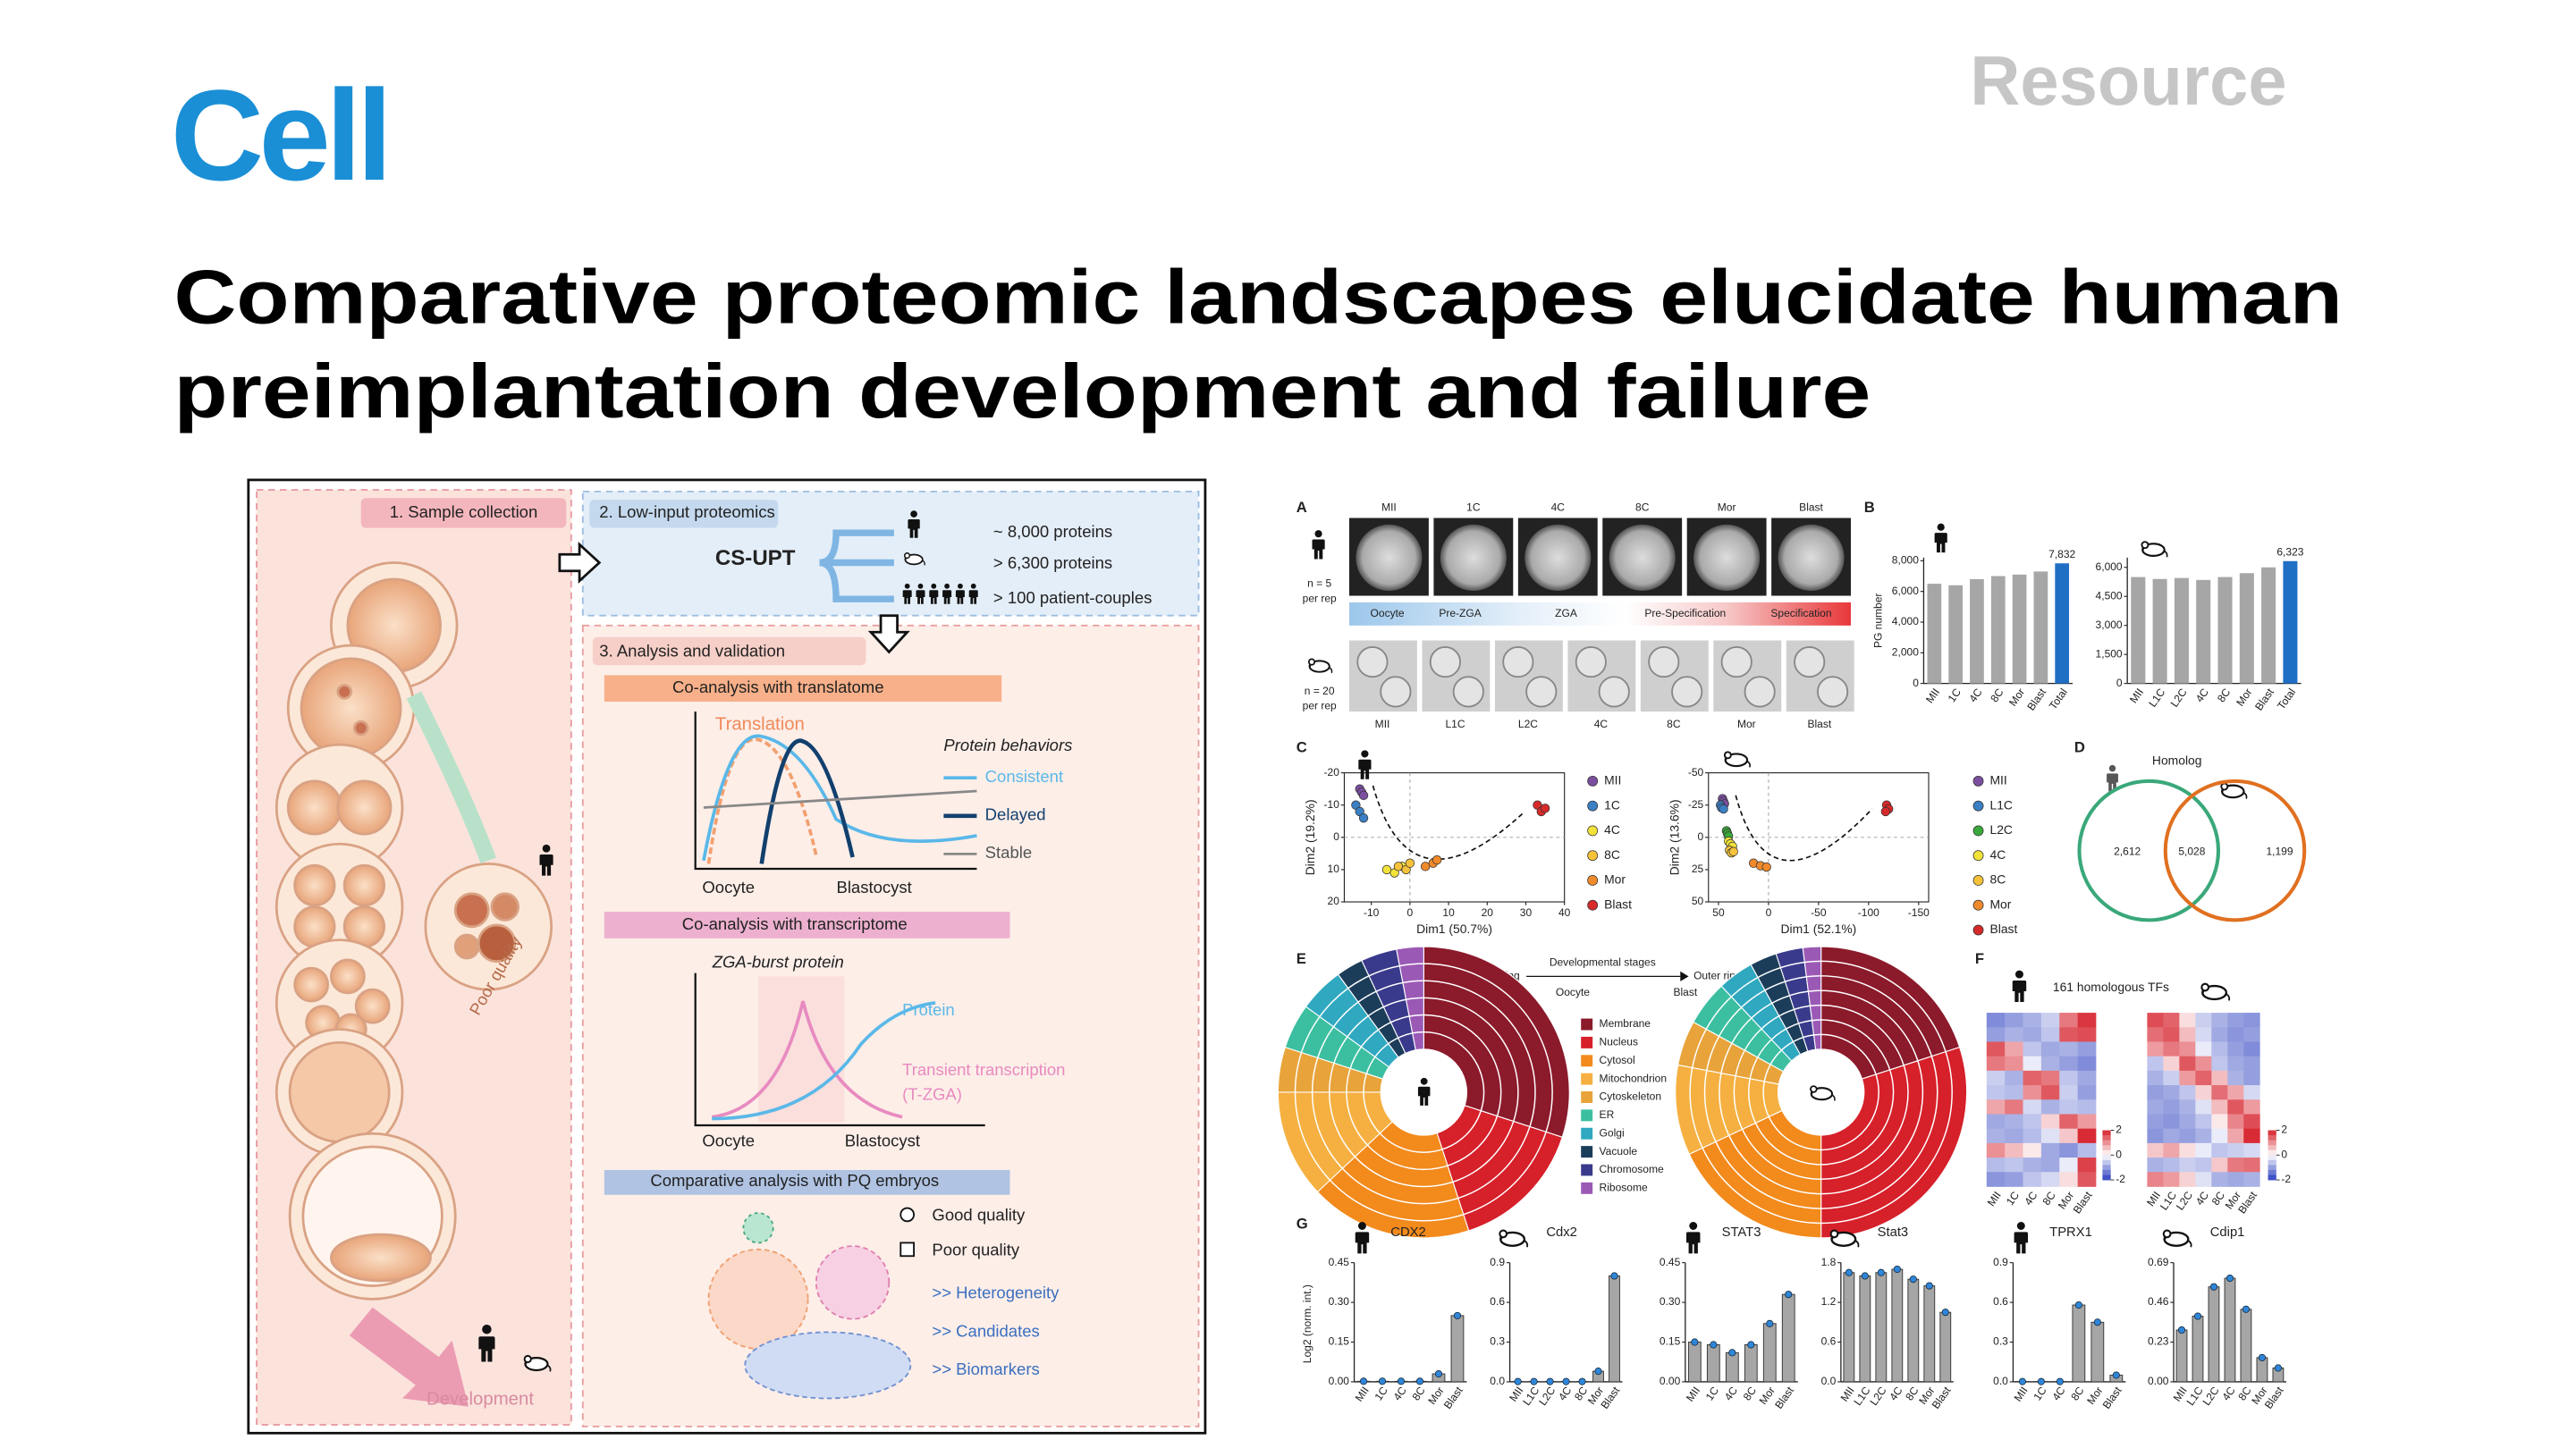 The width and height of the screenshot is (2576, 1448). What do you see at coordinates (1818, 929) in the screenshot?
I see `x-axis-label: Dim1 (52.1%)` at bounding box center [1818, 929].